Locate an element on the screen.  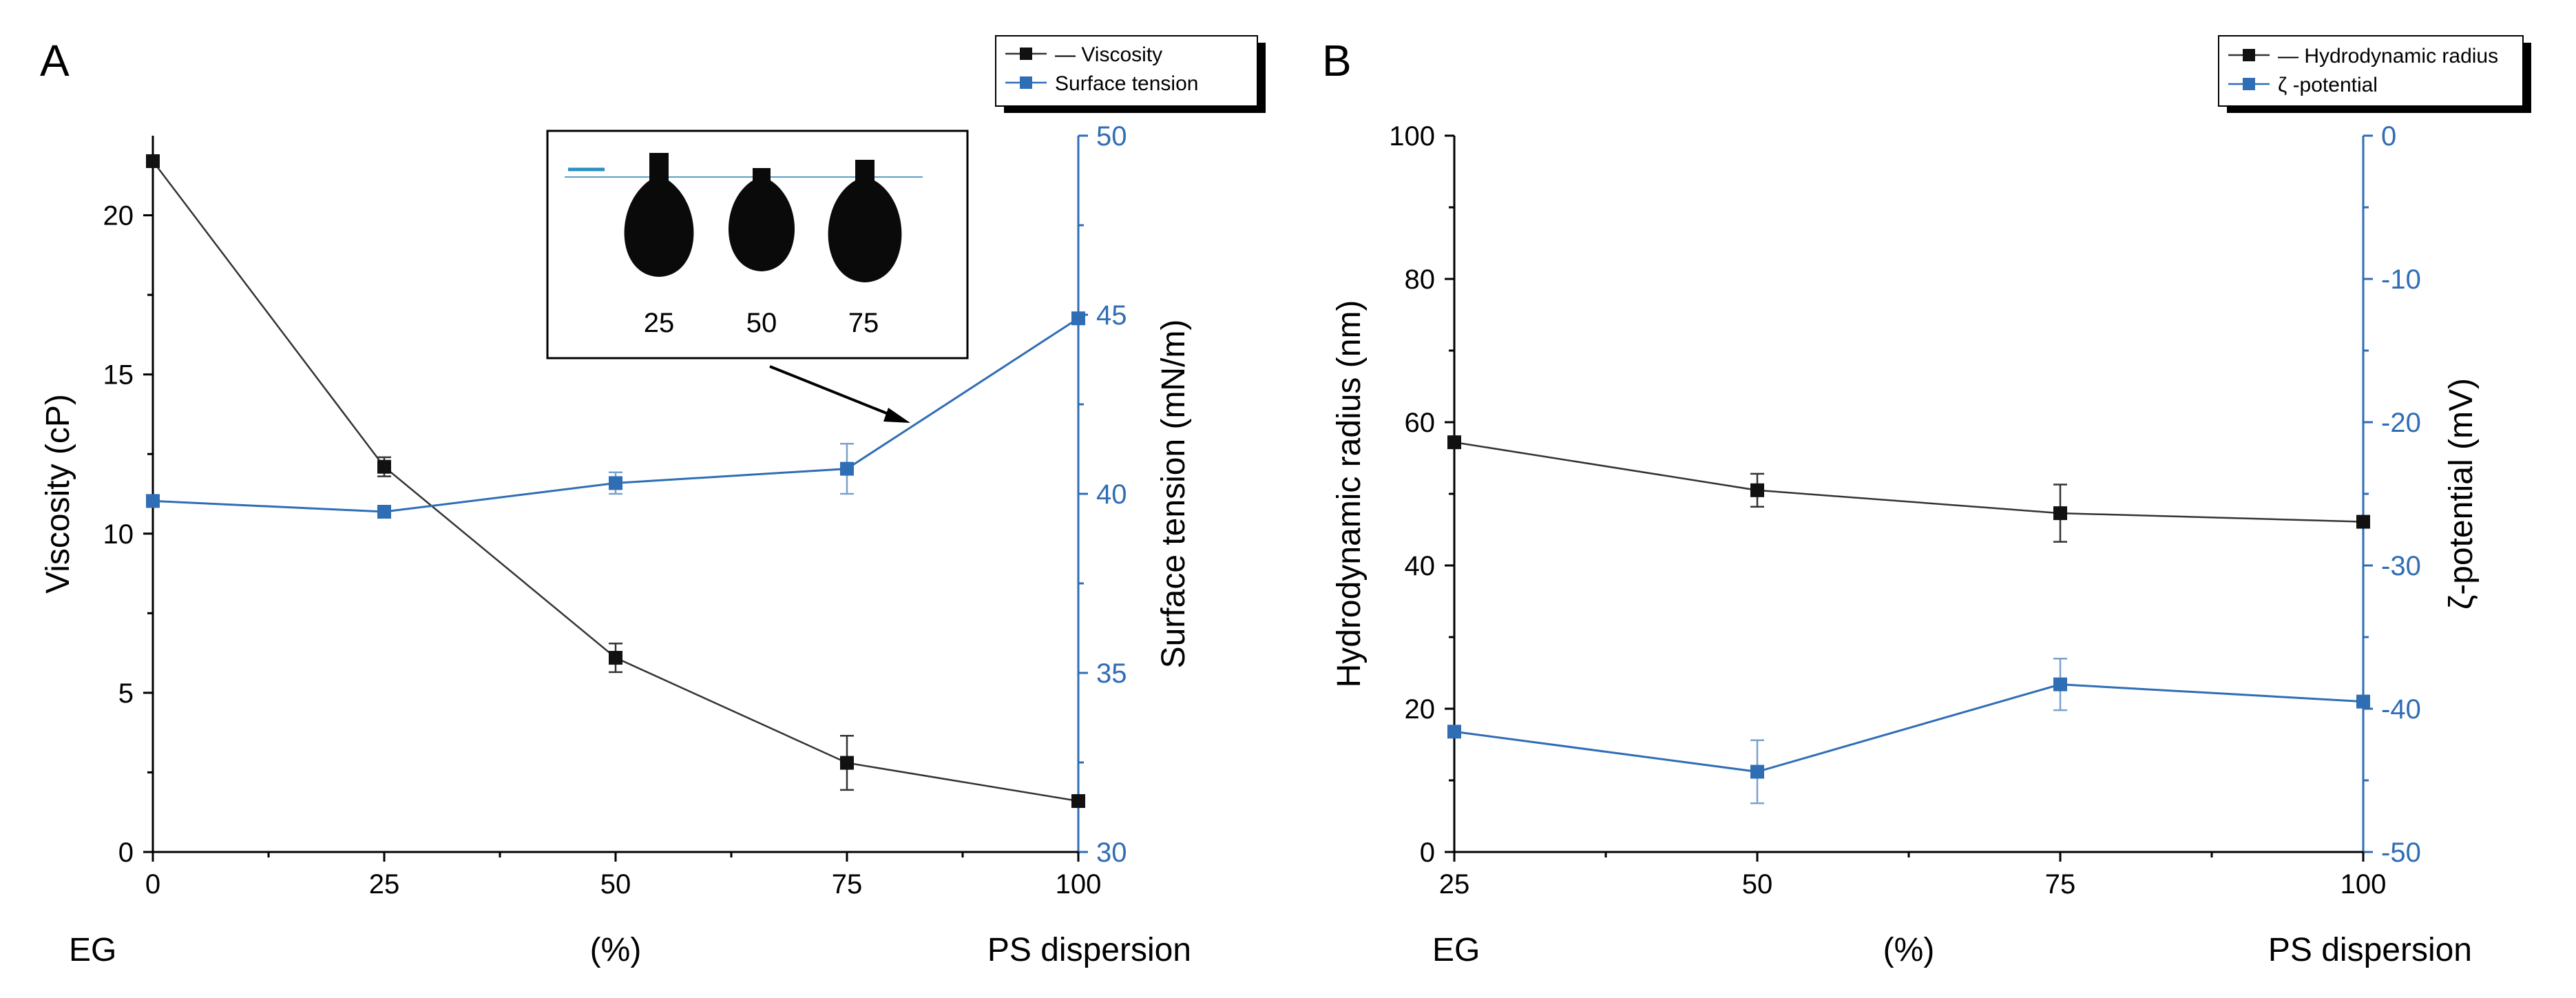
panel-b-x-left-label: EG is located at coordinates (1456, 950).